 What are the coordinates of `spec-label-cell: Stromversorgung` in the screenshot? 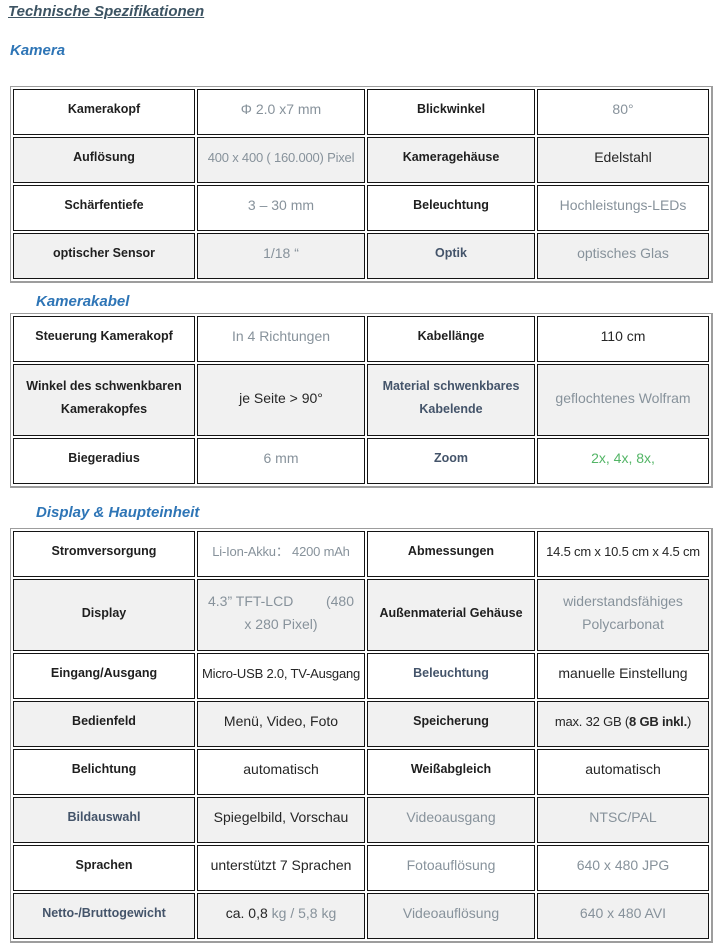 It's located at (104, 554).